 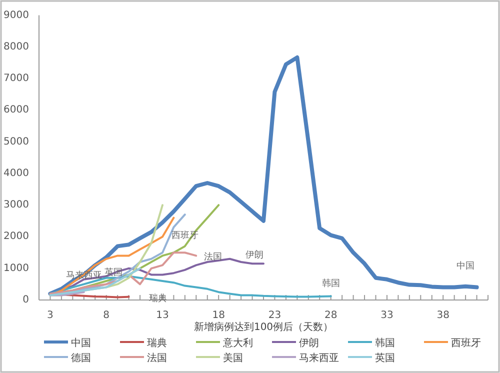 What do you see at coordinates (16, 205) in the screenshot?
I see `y-tick-label: 3000` at bounding box center [16, 205].